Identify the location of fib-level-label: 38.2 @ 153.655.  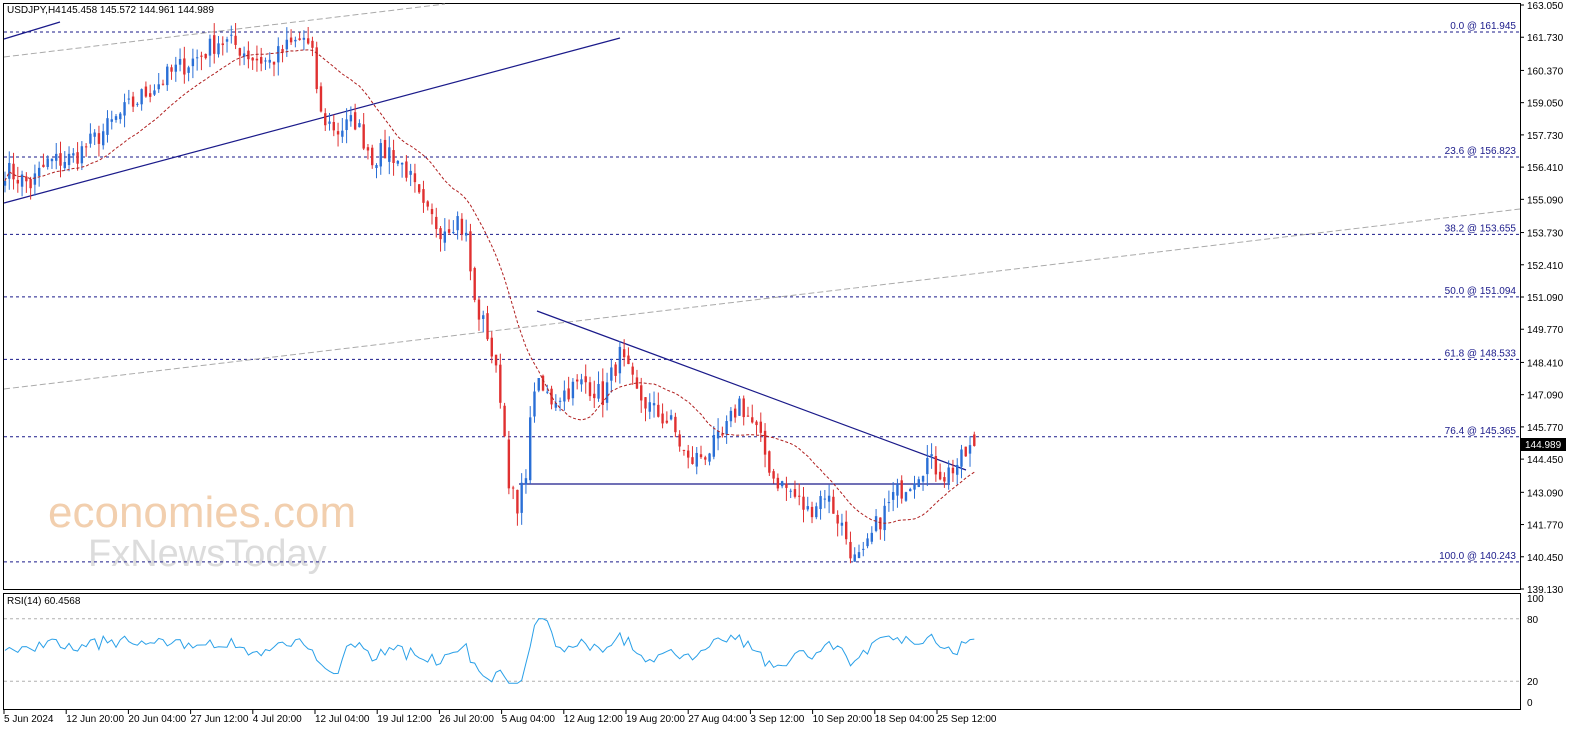
(1481, 228).